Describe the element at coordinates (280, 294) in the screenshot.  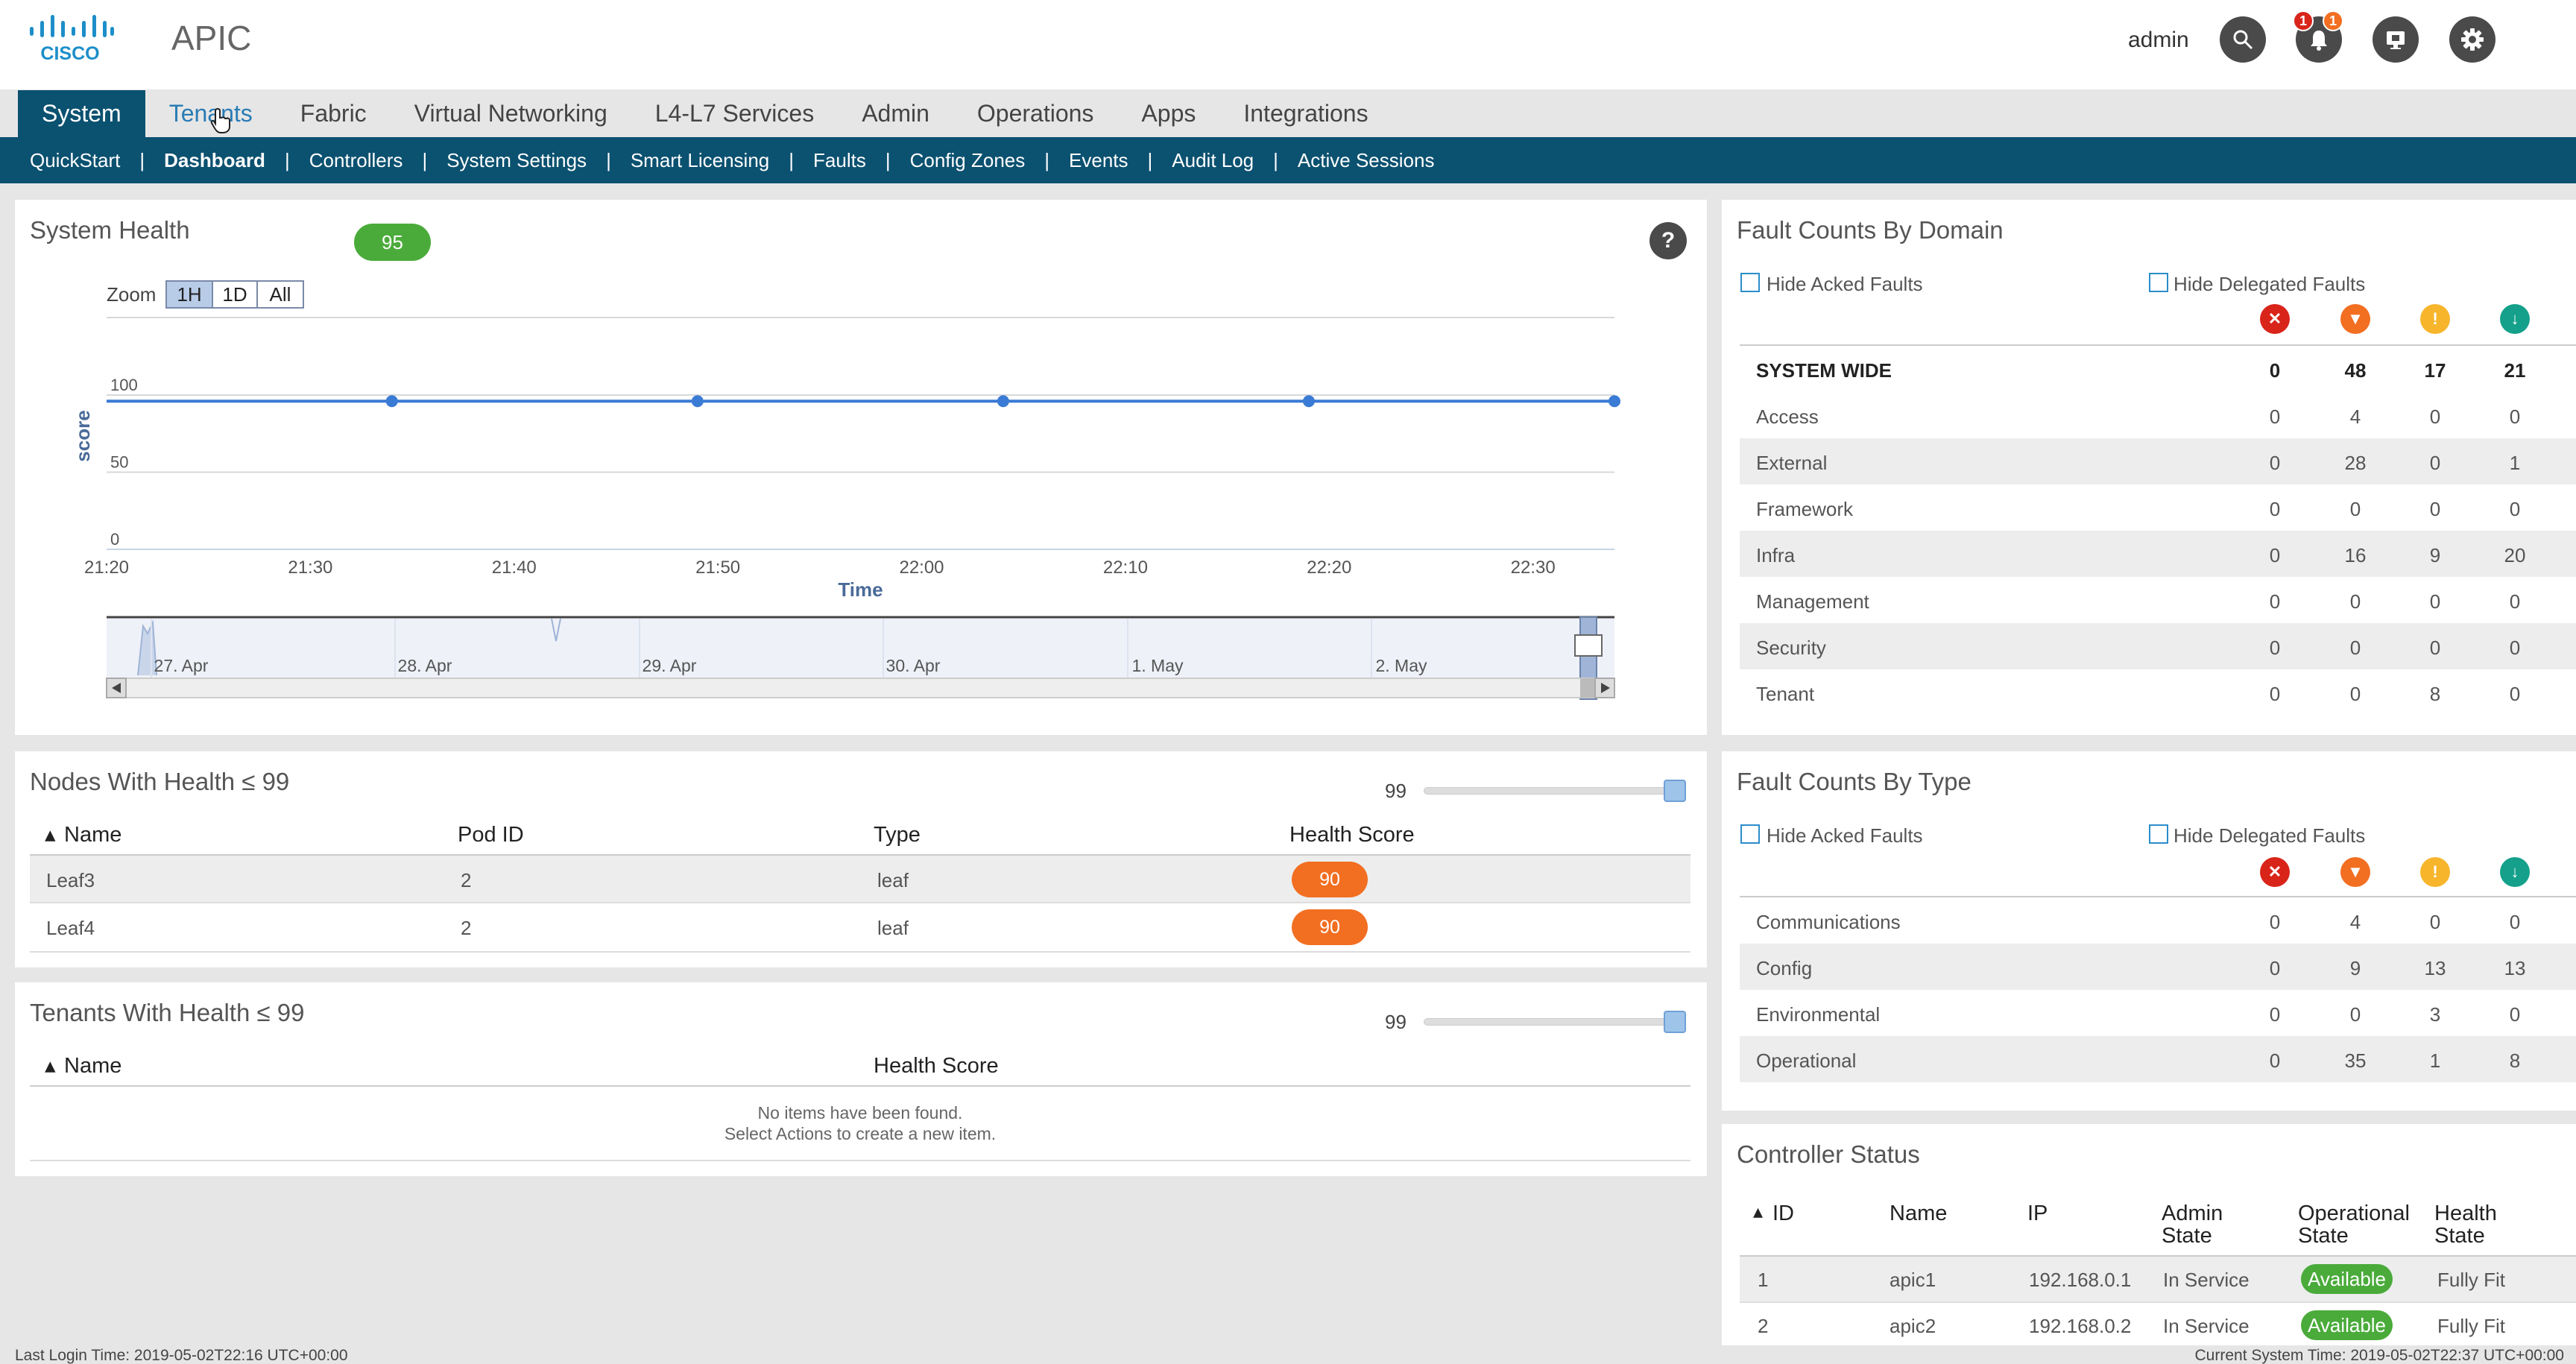
I see `zoom-all-button: All` at that location.